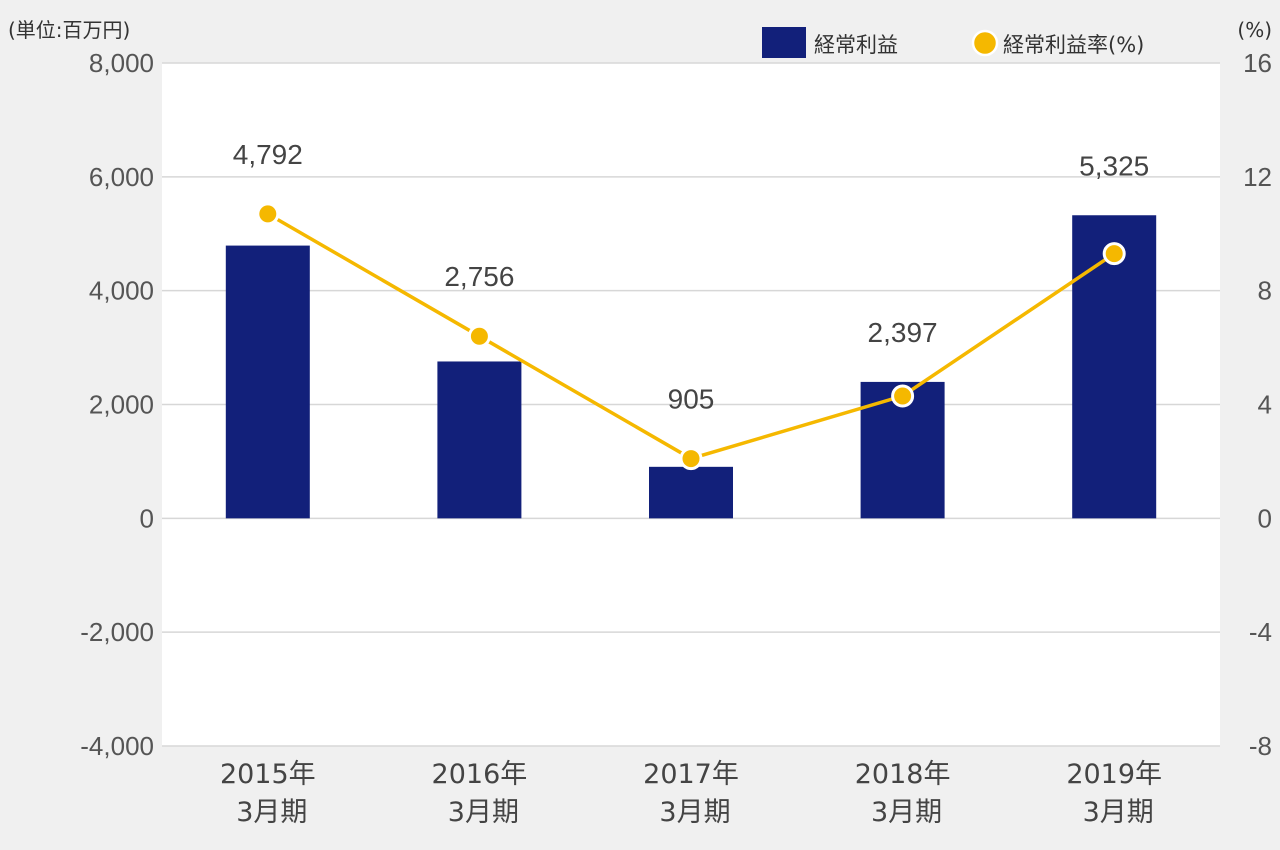  I want to click on bar-value-label: 905, so click(691, 399).